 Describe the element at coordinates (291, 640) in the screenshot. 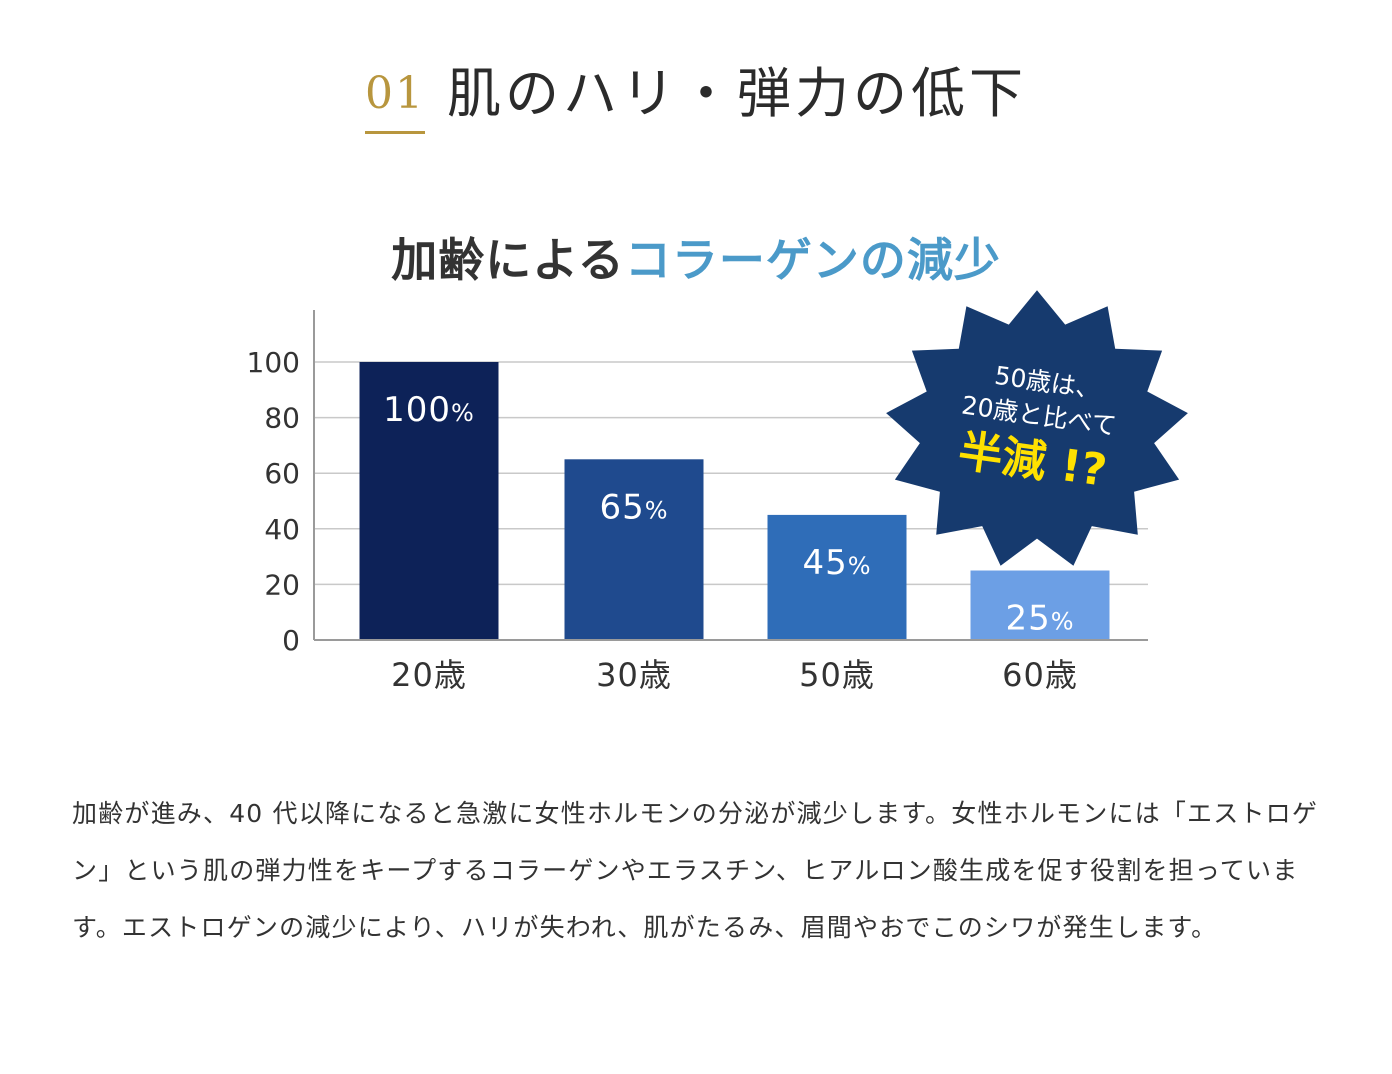

I see `y-tick-label: 0` at that location.